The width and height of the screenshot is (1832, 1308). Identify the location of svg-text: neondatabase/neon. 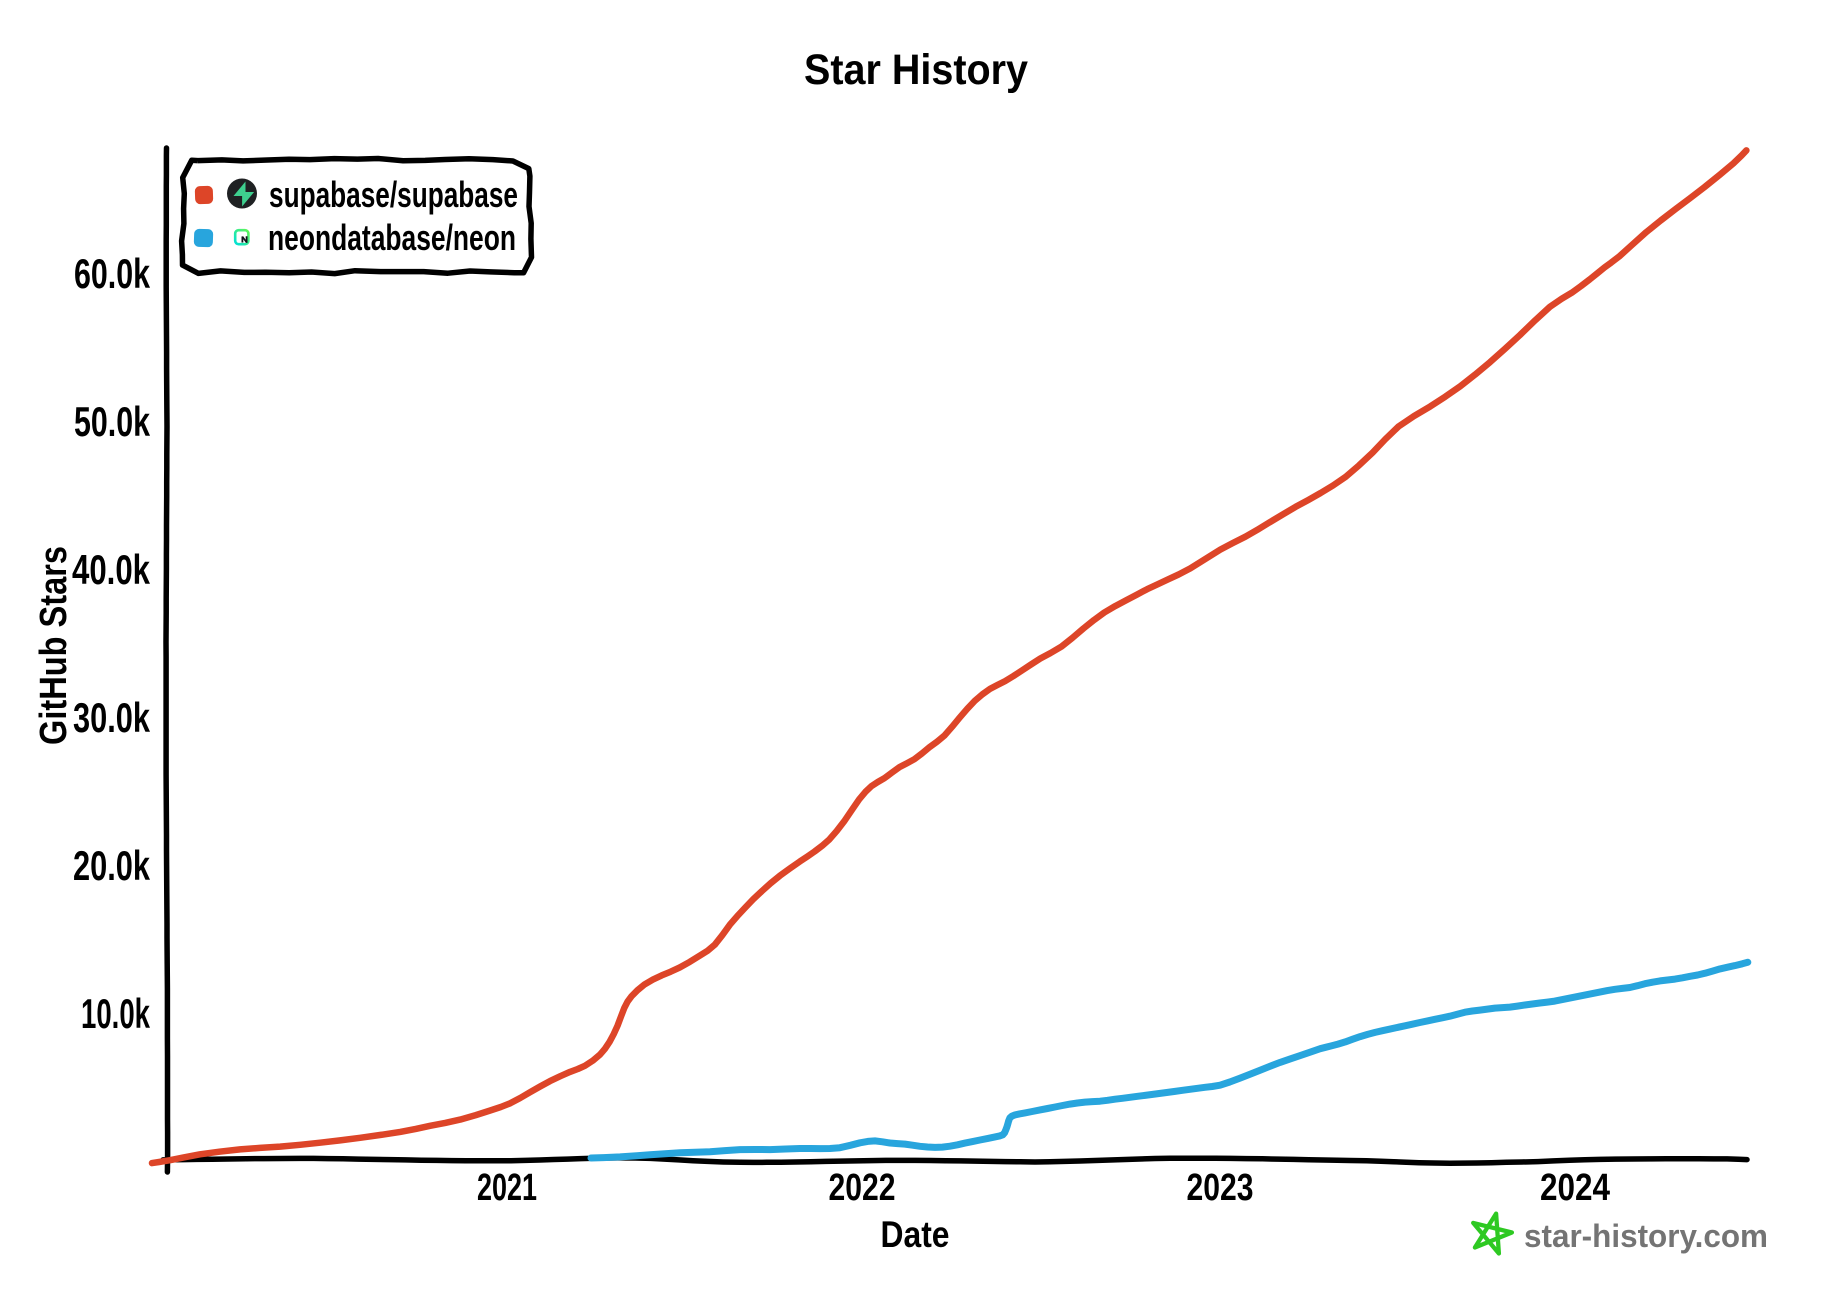
(392, 237).